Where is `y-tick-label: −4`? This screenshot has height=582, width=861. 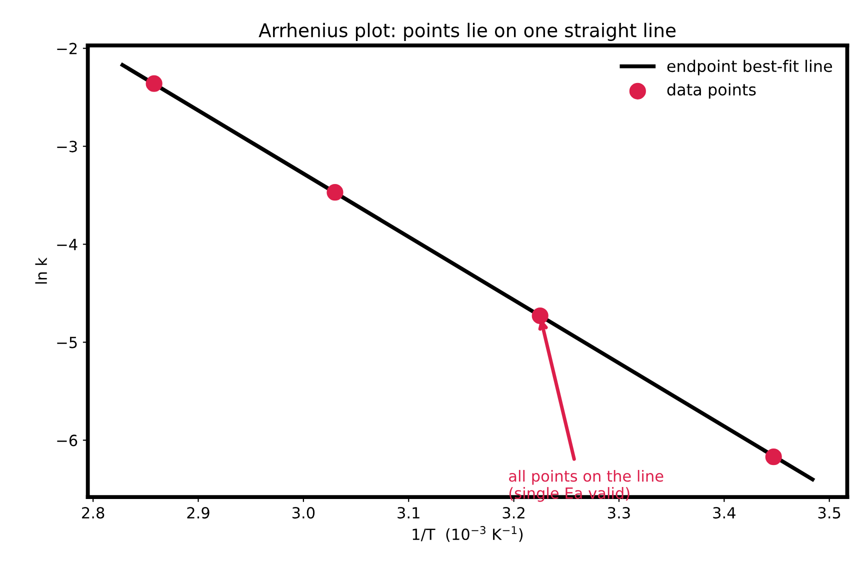 y-tick-label: −4 is located at coordinates (67, 244).